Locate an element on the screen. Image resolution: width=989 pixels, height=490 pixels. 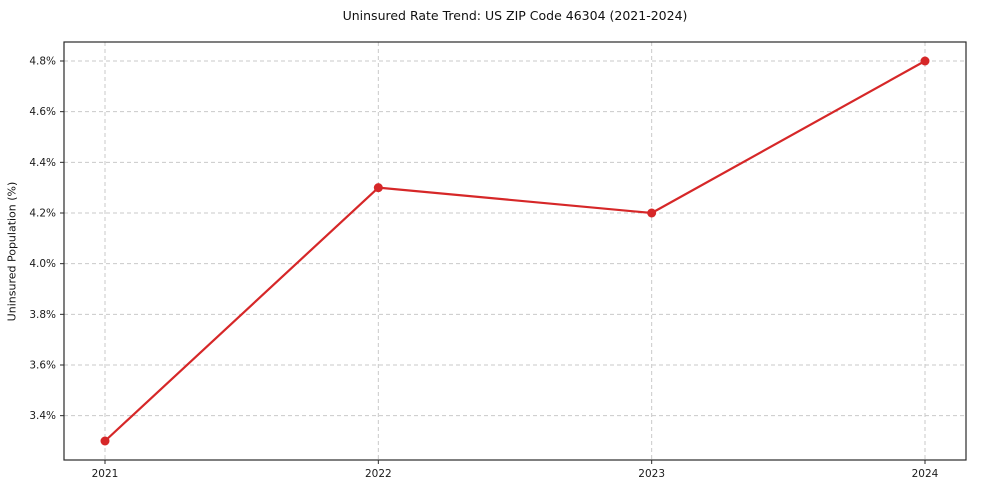
y-tick-label: 4.4% is located at coordinates (42, 163).